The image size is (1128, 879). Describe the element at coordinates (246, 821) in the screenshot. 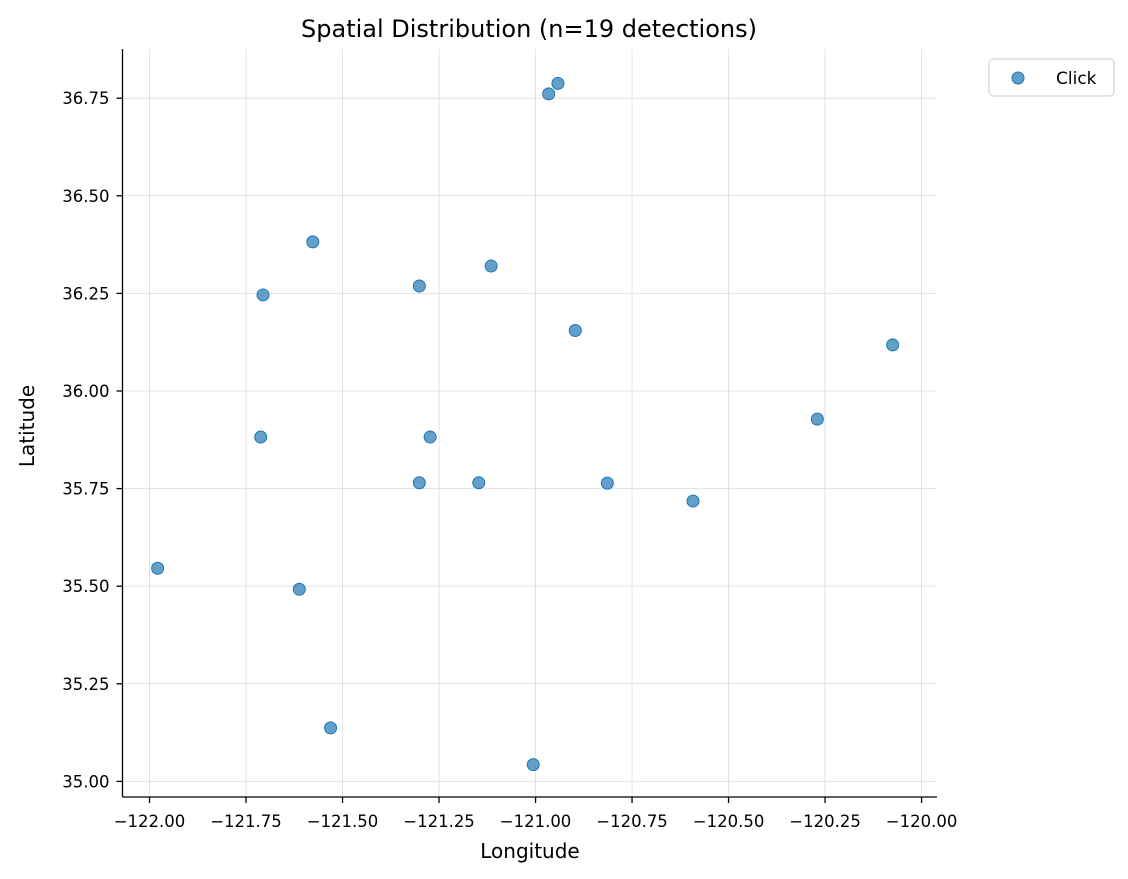

I see `x-tick-label: −121.75` at that location.